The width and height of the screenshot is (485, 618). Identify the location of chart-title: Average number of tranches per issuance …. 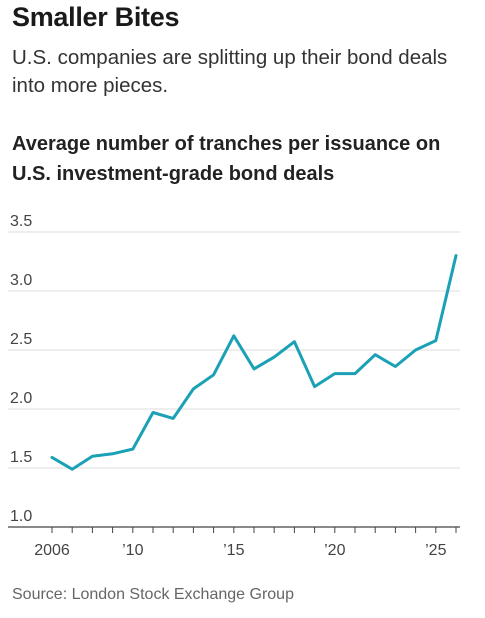
(226, 159).